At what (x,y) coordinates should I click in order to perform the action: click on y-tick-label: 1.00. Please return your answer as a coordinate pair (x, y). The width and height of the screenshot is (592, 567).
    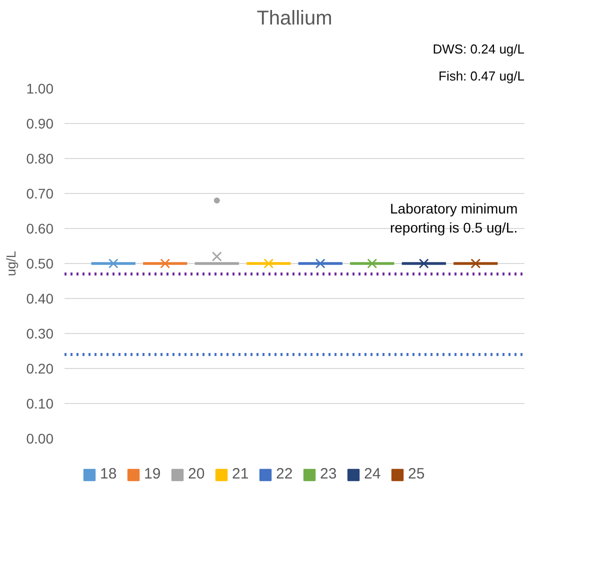
    Looking at the image, I should click on (40, 88).